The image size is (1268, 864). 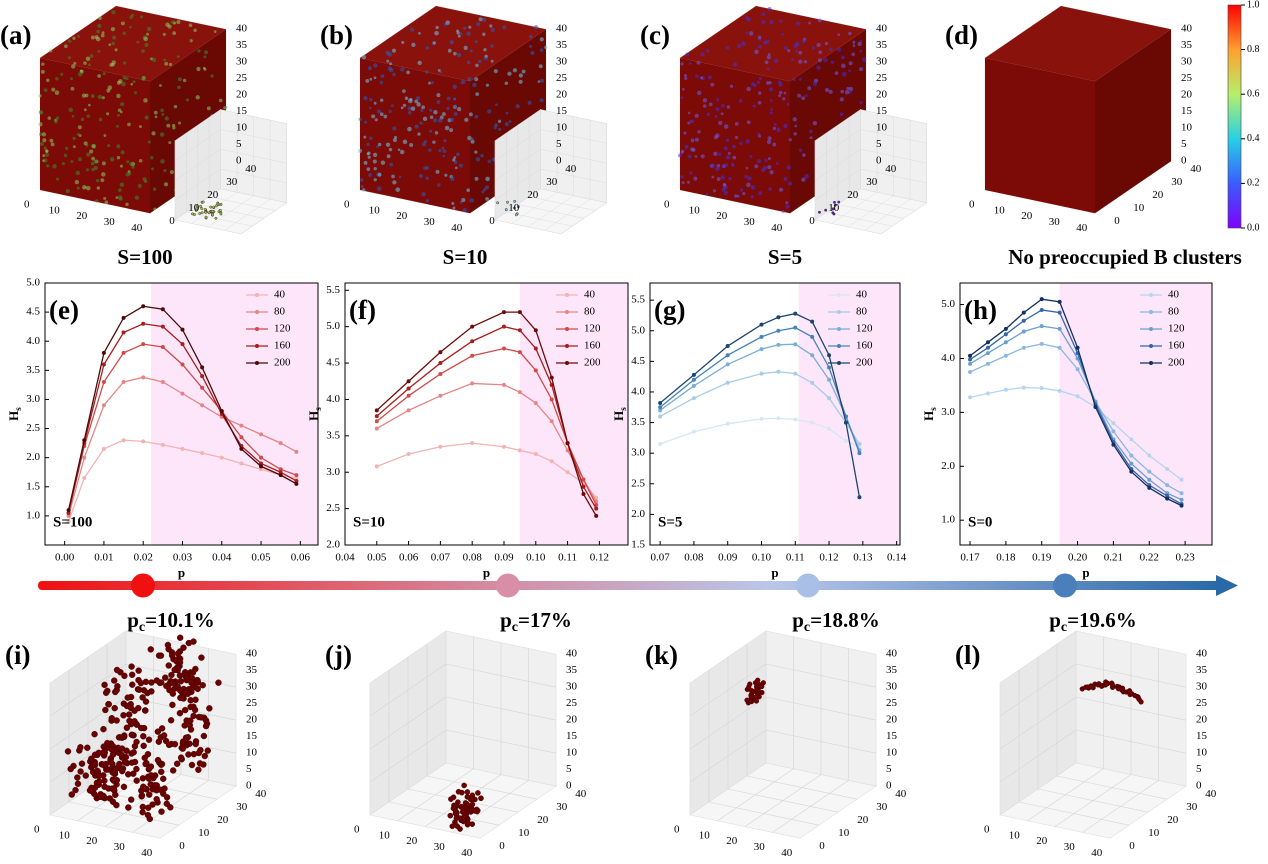 I want to click on z-tick-label: 40, so click(x=882, y=29).